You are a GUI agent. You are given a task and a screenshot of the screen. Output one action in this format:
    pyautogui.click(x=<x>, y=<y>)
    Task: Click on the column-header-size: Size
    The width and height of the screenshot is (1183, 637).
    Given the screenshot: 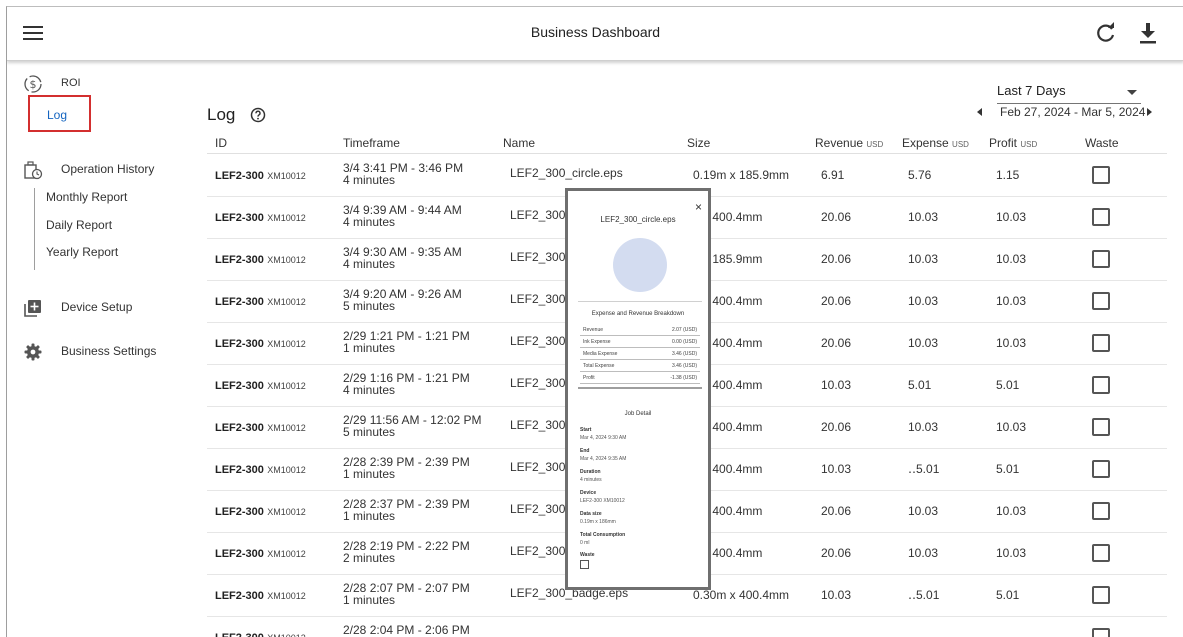 What is the action you would take?
    pyautogui.click(x=699, y=143)
    